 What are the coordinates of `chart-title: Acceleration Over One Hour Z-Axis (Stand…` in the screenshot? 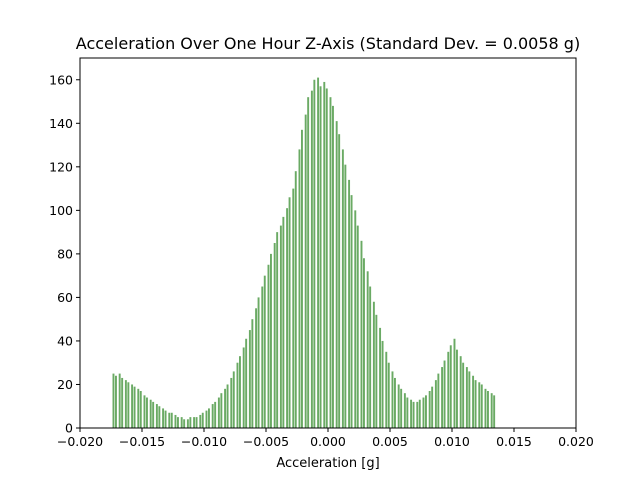 It's located at (328, 43).